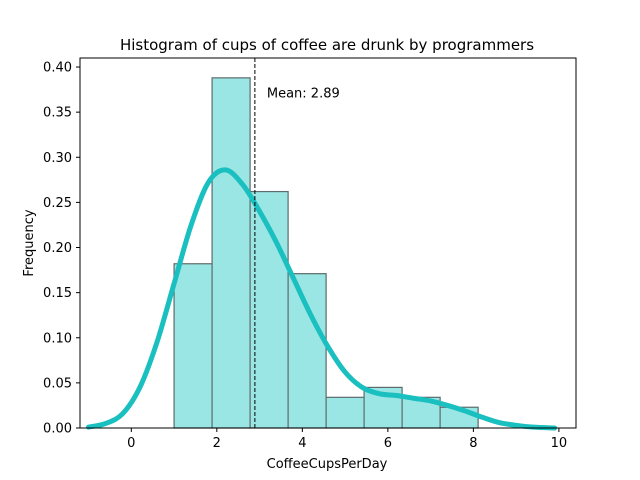 The width and height of the screenshot is (640, 480). I want to click on y-tick-label: 0.25, so click(57, 203).